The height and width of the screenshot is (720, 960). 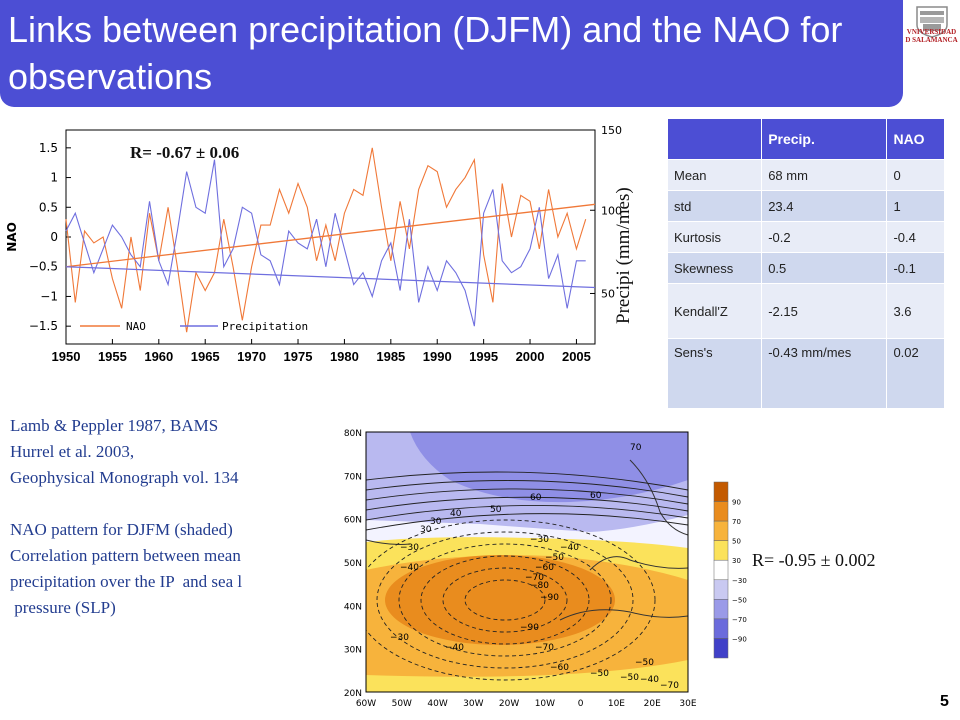 I want to click on chart-correlation-annotation: R= -0.67 ± 0.06, so click(x=185, y=152).